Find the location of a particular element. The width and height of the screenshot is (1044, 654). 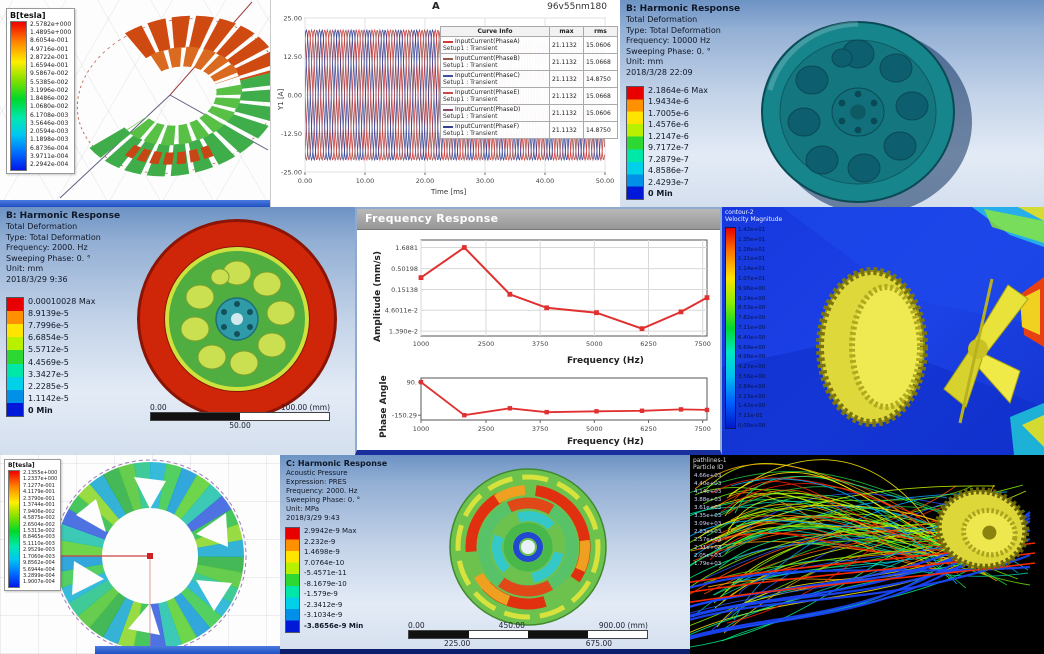

scale-max: 900.00 (mm) is located at coordinates (623, 625).